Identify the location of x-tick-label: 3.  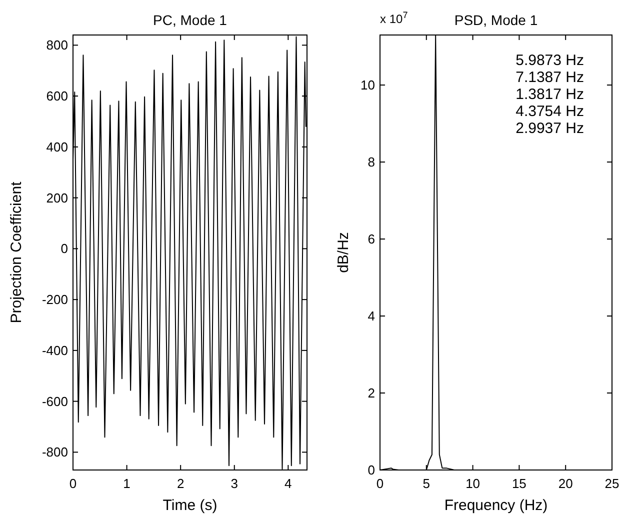
(234, 483).